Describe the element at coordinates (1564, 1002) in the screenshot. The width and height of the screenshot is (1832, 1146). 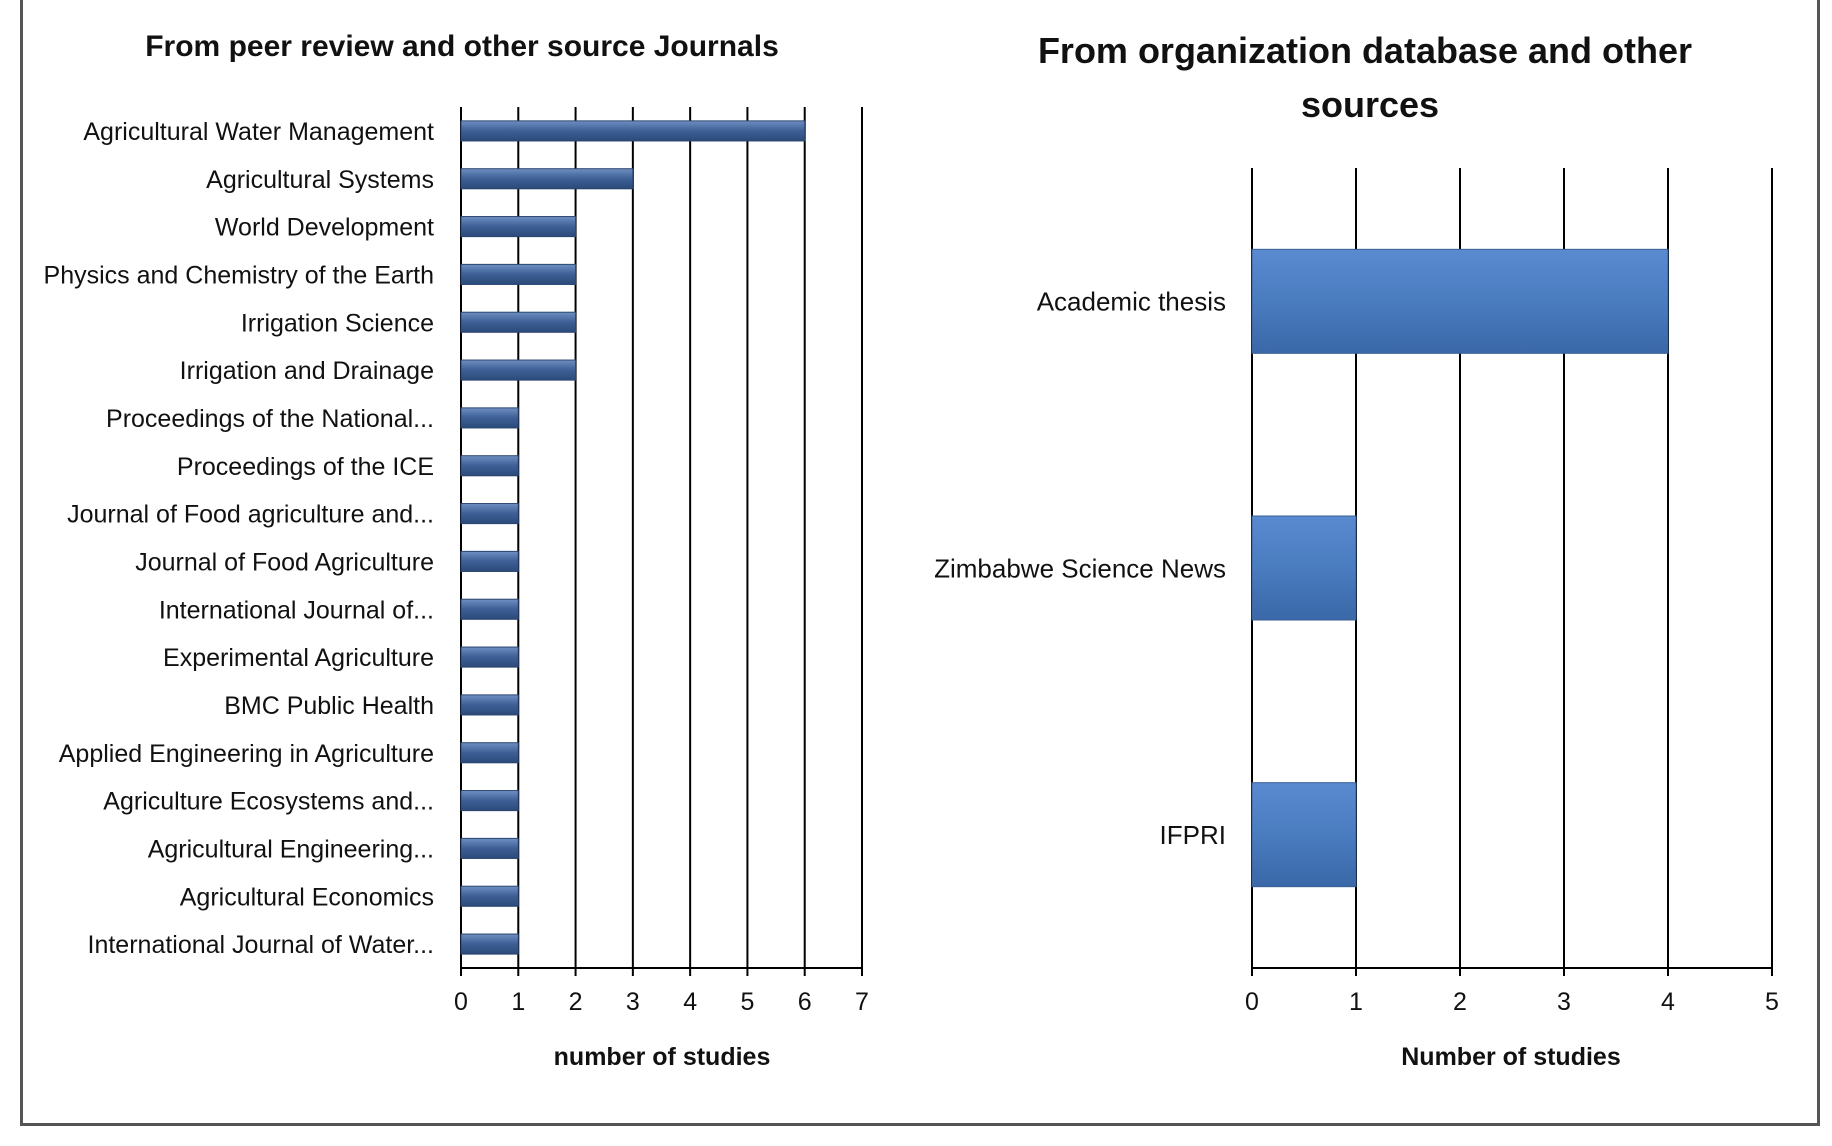
I see `right-tick-label: 3` at that location.